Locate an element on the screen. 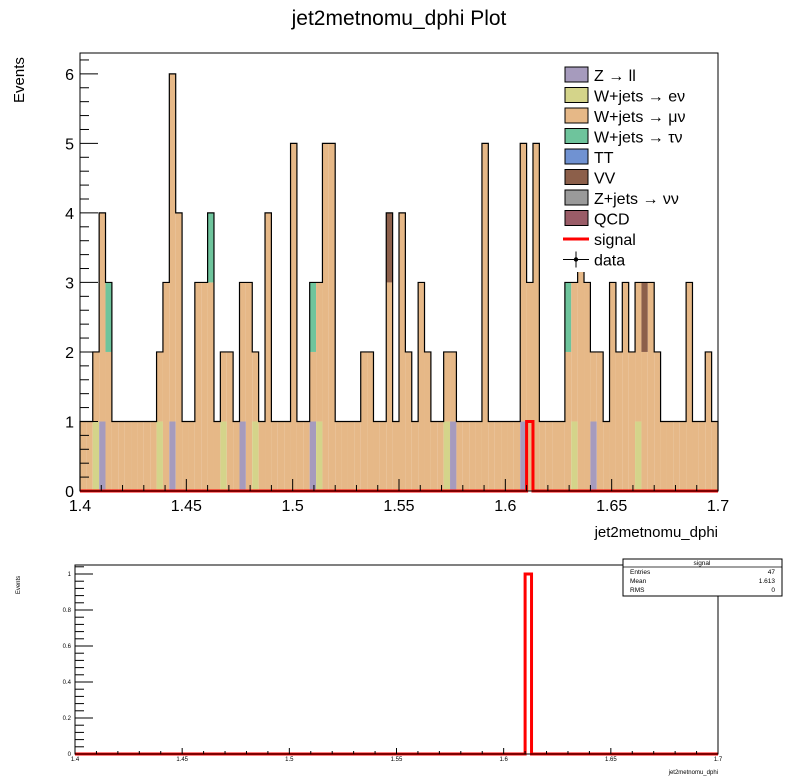  main-y-tick-label: 6 is located at coordinates (69, 75).